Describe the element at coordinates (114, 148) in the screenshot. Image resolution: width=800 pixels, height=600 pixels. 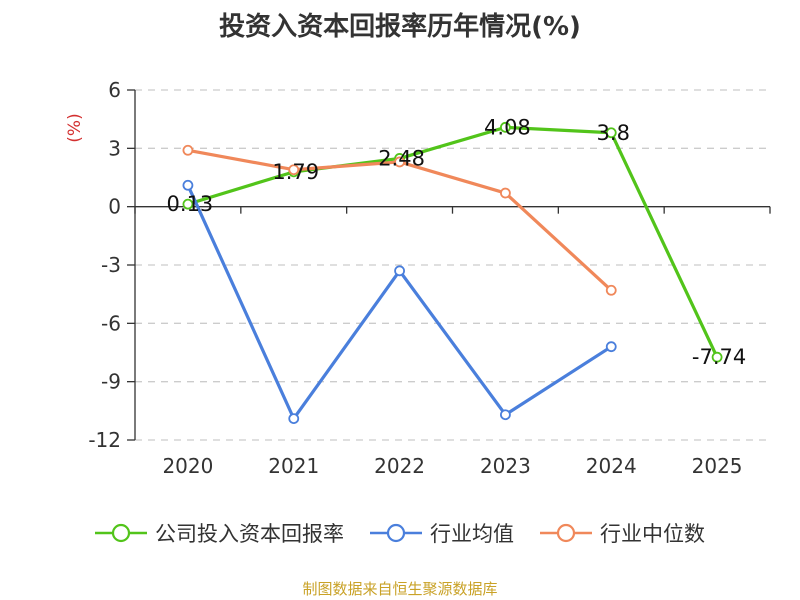
I see `y-tick-label: 3` at that location.